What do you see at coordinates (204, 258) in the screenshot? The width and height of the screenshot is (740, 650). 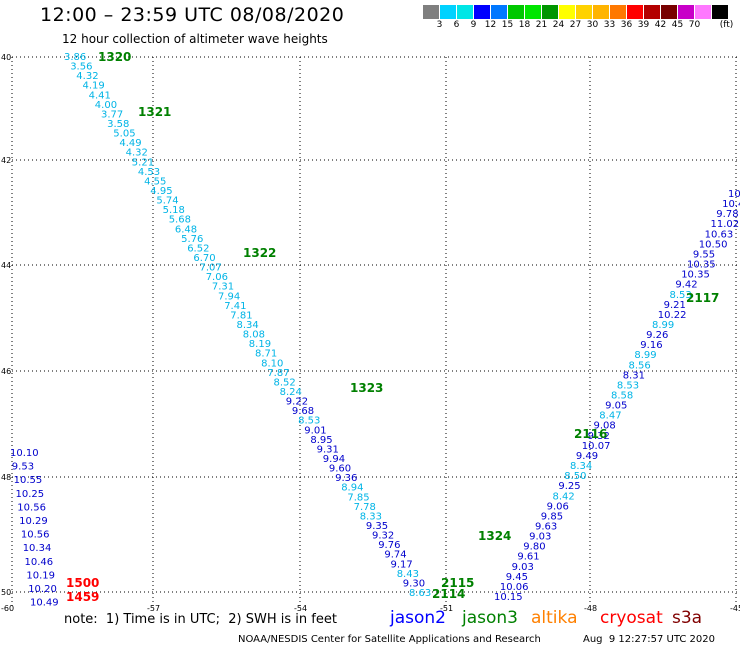 I see `swh-value: 6.70` at bounding box center [204, 258].